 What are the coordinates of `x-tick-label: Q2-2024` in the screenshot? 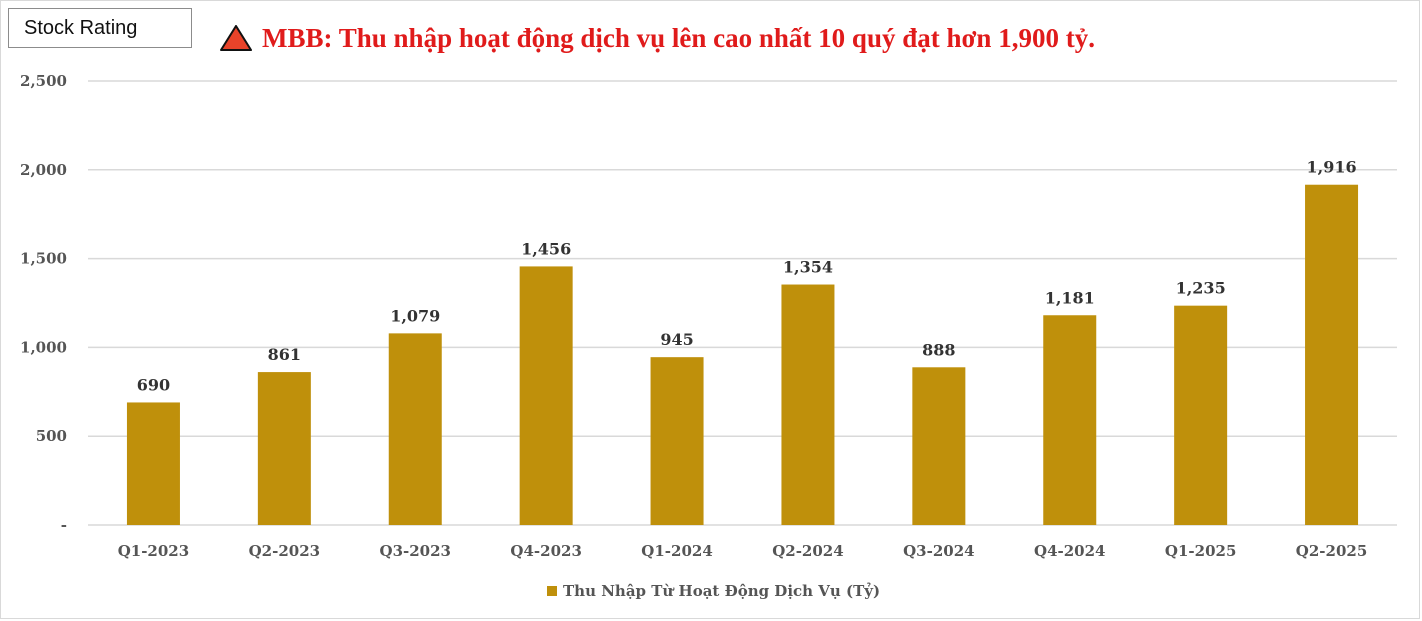 It's located at (807, 551).